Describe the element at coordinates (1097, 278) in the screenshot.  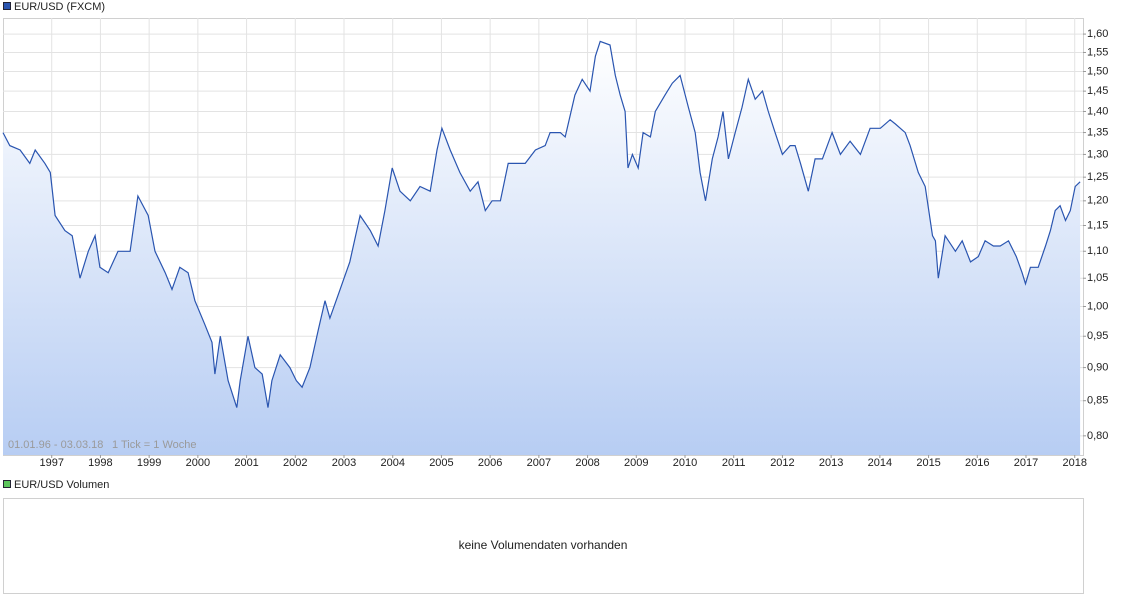
I see `y-tick-label: 1,05` at that location.